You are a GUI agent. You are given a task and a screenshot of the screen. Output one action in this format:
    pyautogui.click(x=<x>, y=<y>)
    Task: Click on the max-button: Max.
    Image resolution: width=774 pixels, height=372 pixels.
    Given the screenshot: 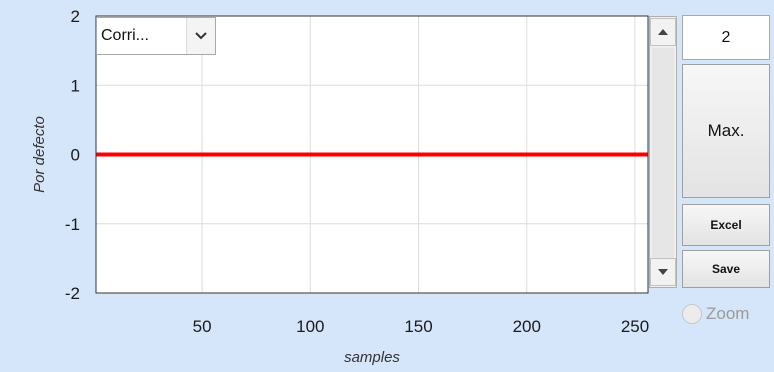 What is the action you would take?
    pyautogui.click(x=726, y=131)
    